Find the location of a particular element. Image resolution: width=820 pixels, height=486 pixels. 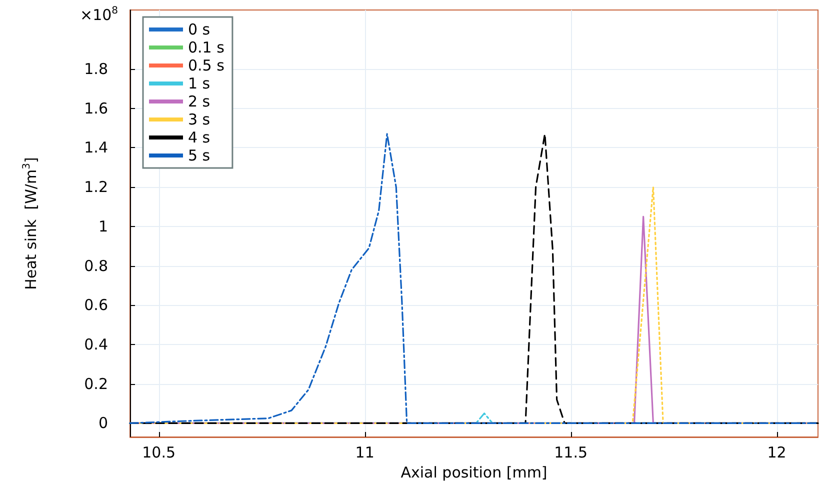

legend-label: 1 s is located at coordinates (199, 83).